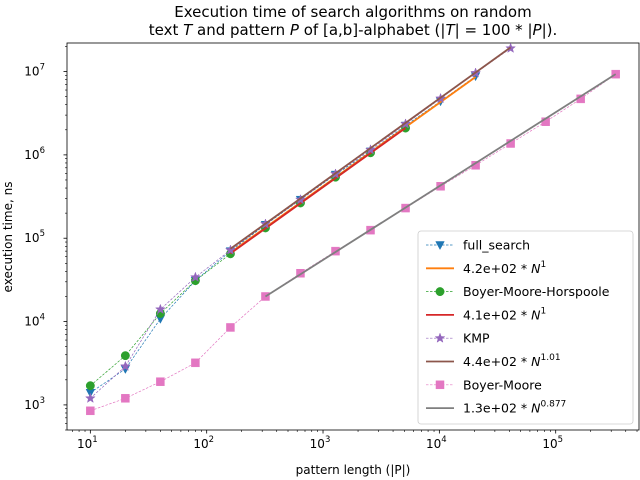 Image resolution: width=640 pixels, height=480 pixels. I want to click on x-axis-label: pattern length (|P|), so click(353, 470).